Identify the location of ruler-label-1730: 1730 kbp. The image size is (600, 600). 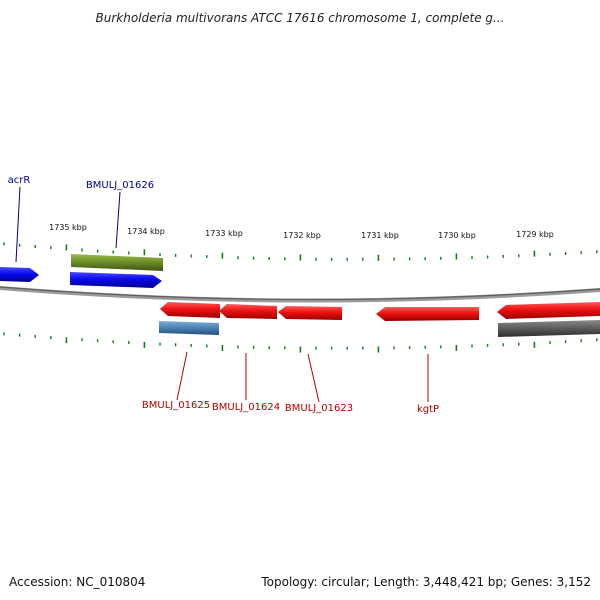
(457, 235).